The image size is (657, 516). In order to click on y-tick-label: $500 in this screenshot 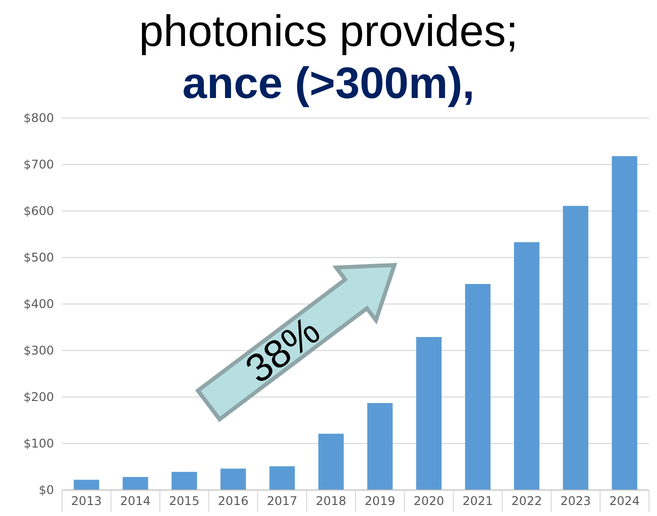, I will do `click(38, 257)`.